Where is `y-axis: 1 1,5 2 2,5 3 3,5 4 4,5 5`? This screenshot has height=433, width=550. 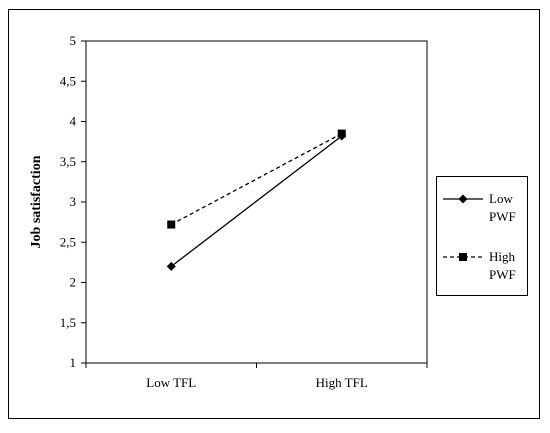 y-axis: 1 1,5 2 2,5 3 3,5 4 4,5 5 is located at coordinates (73, 201).